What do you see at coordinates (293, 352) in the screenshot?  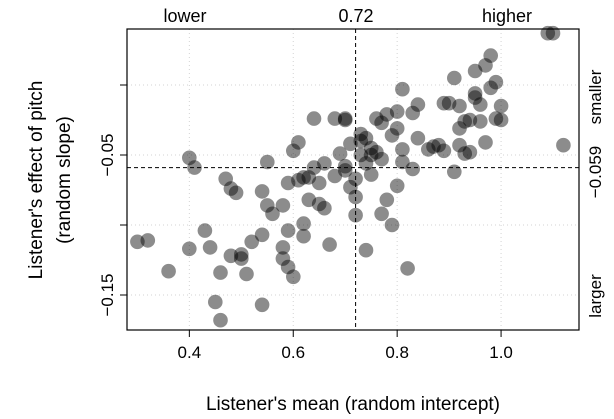 I see `x-tick-label-1: 0.6` at bounding box center [293, 352].